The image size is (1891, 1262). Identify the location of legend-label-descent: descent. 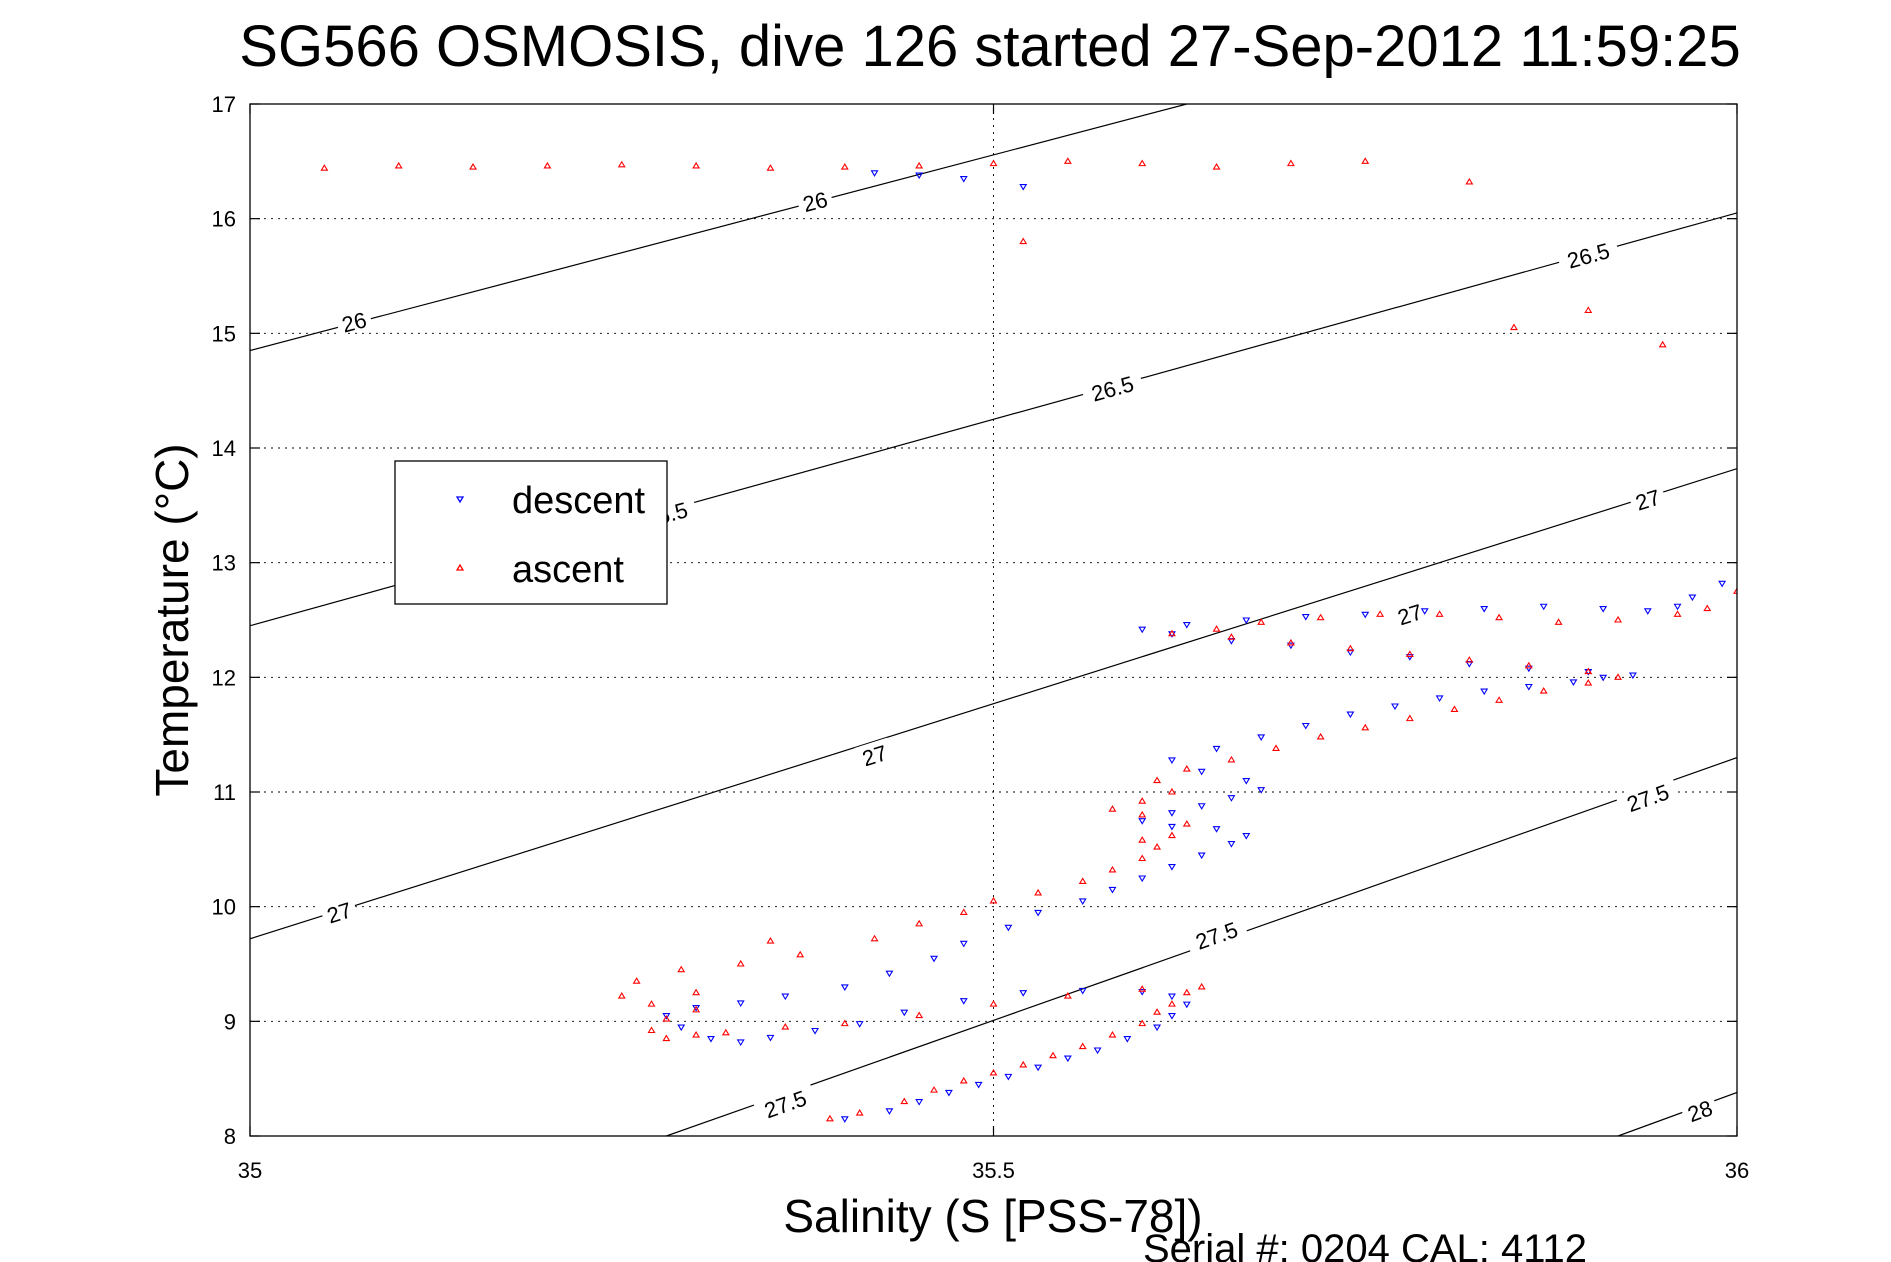
(579, 501).